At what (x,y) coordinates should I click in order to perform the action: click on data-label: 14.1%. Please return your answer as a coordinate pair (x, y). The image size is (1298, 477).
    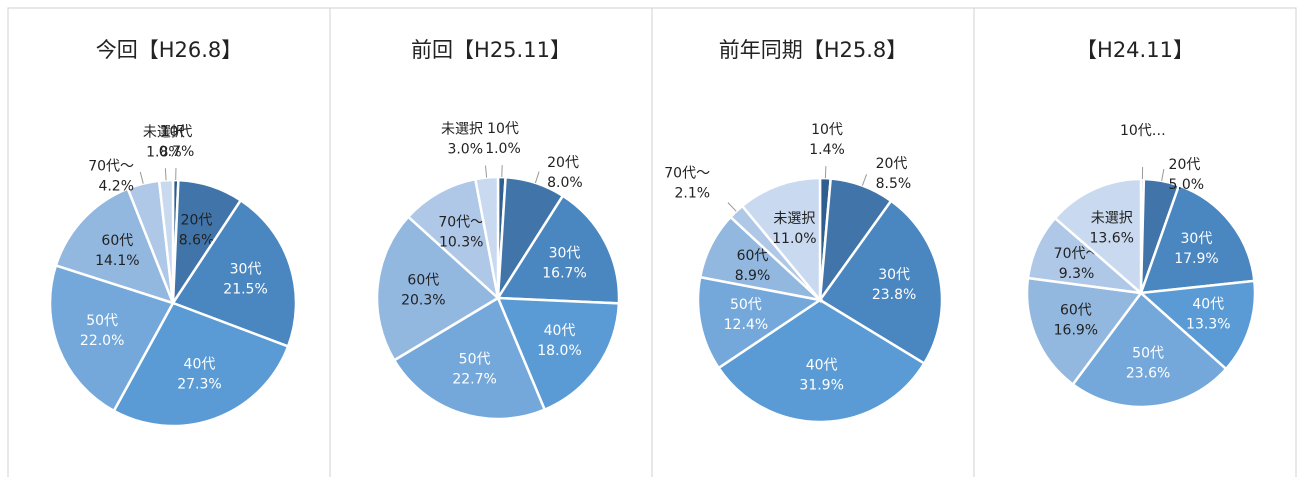
    Looking at the image, I should click on (117, 261).